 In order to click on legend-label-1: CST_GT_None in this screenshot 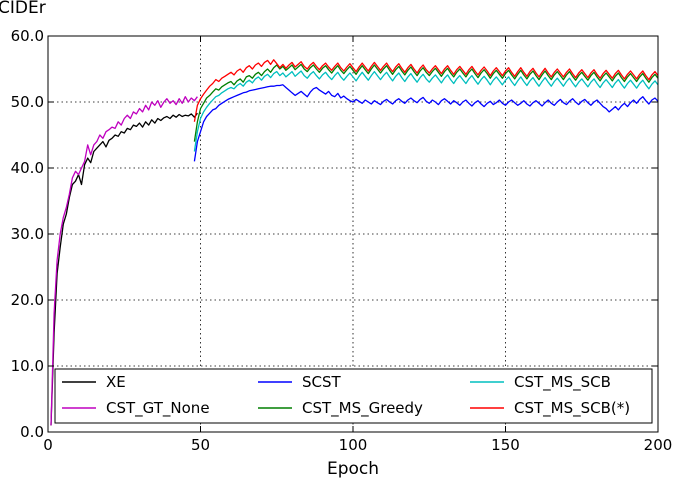, I will do `click(158, 408)`.